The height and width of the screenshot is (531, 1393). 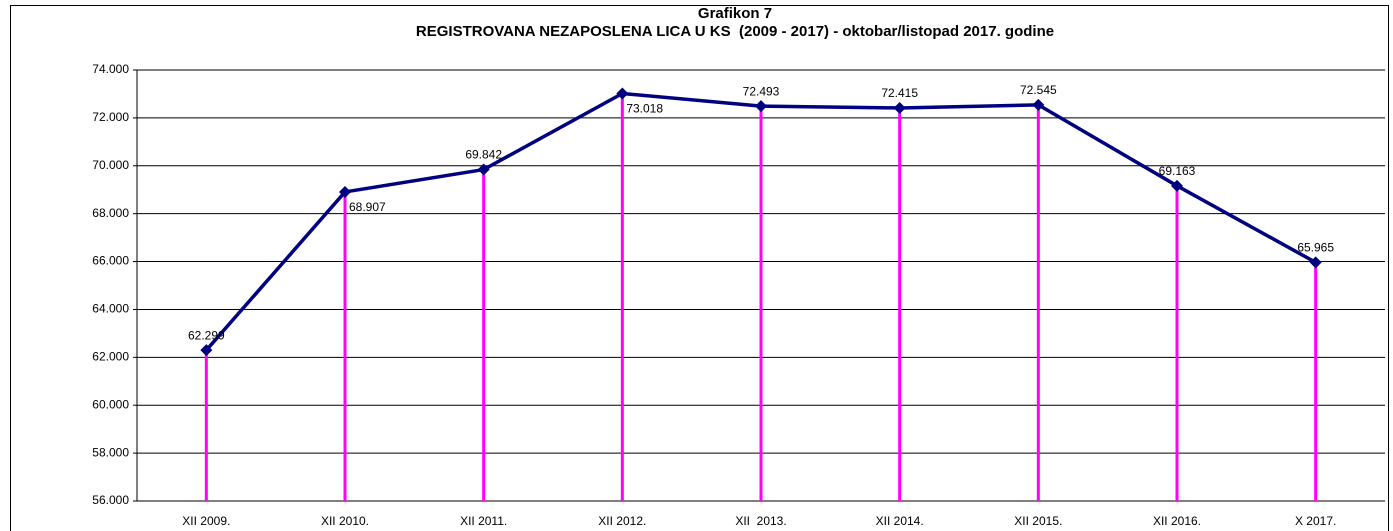 What do you see at coordinates (110, 452) in the screenshot?
I see `y-tick-label: 58.000` at bounding box center [110, 452].